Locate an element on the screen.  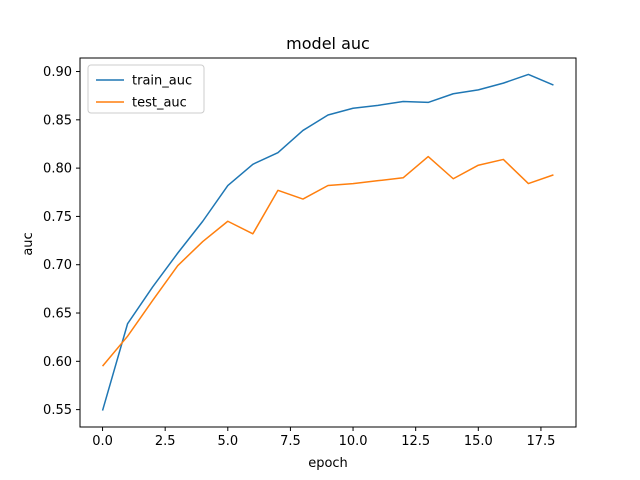
y-tick-label: 0.60 is located at coordinates (57, 362).